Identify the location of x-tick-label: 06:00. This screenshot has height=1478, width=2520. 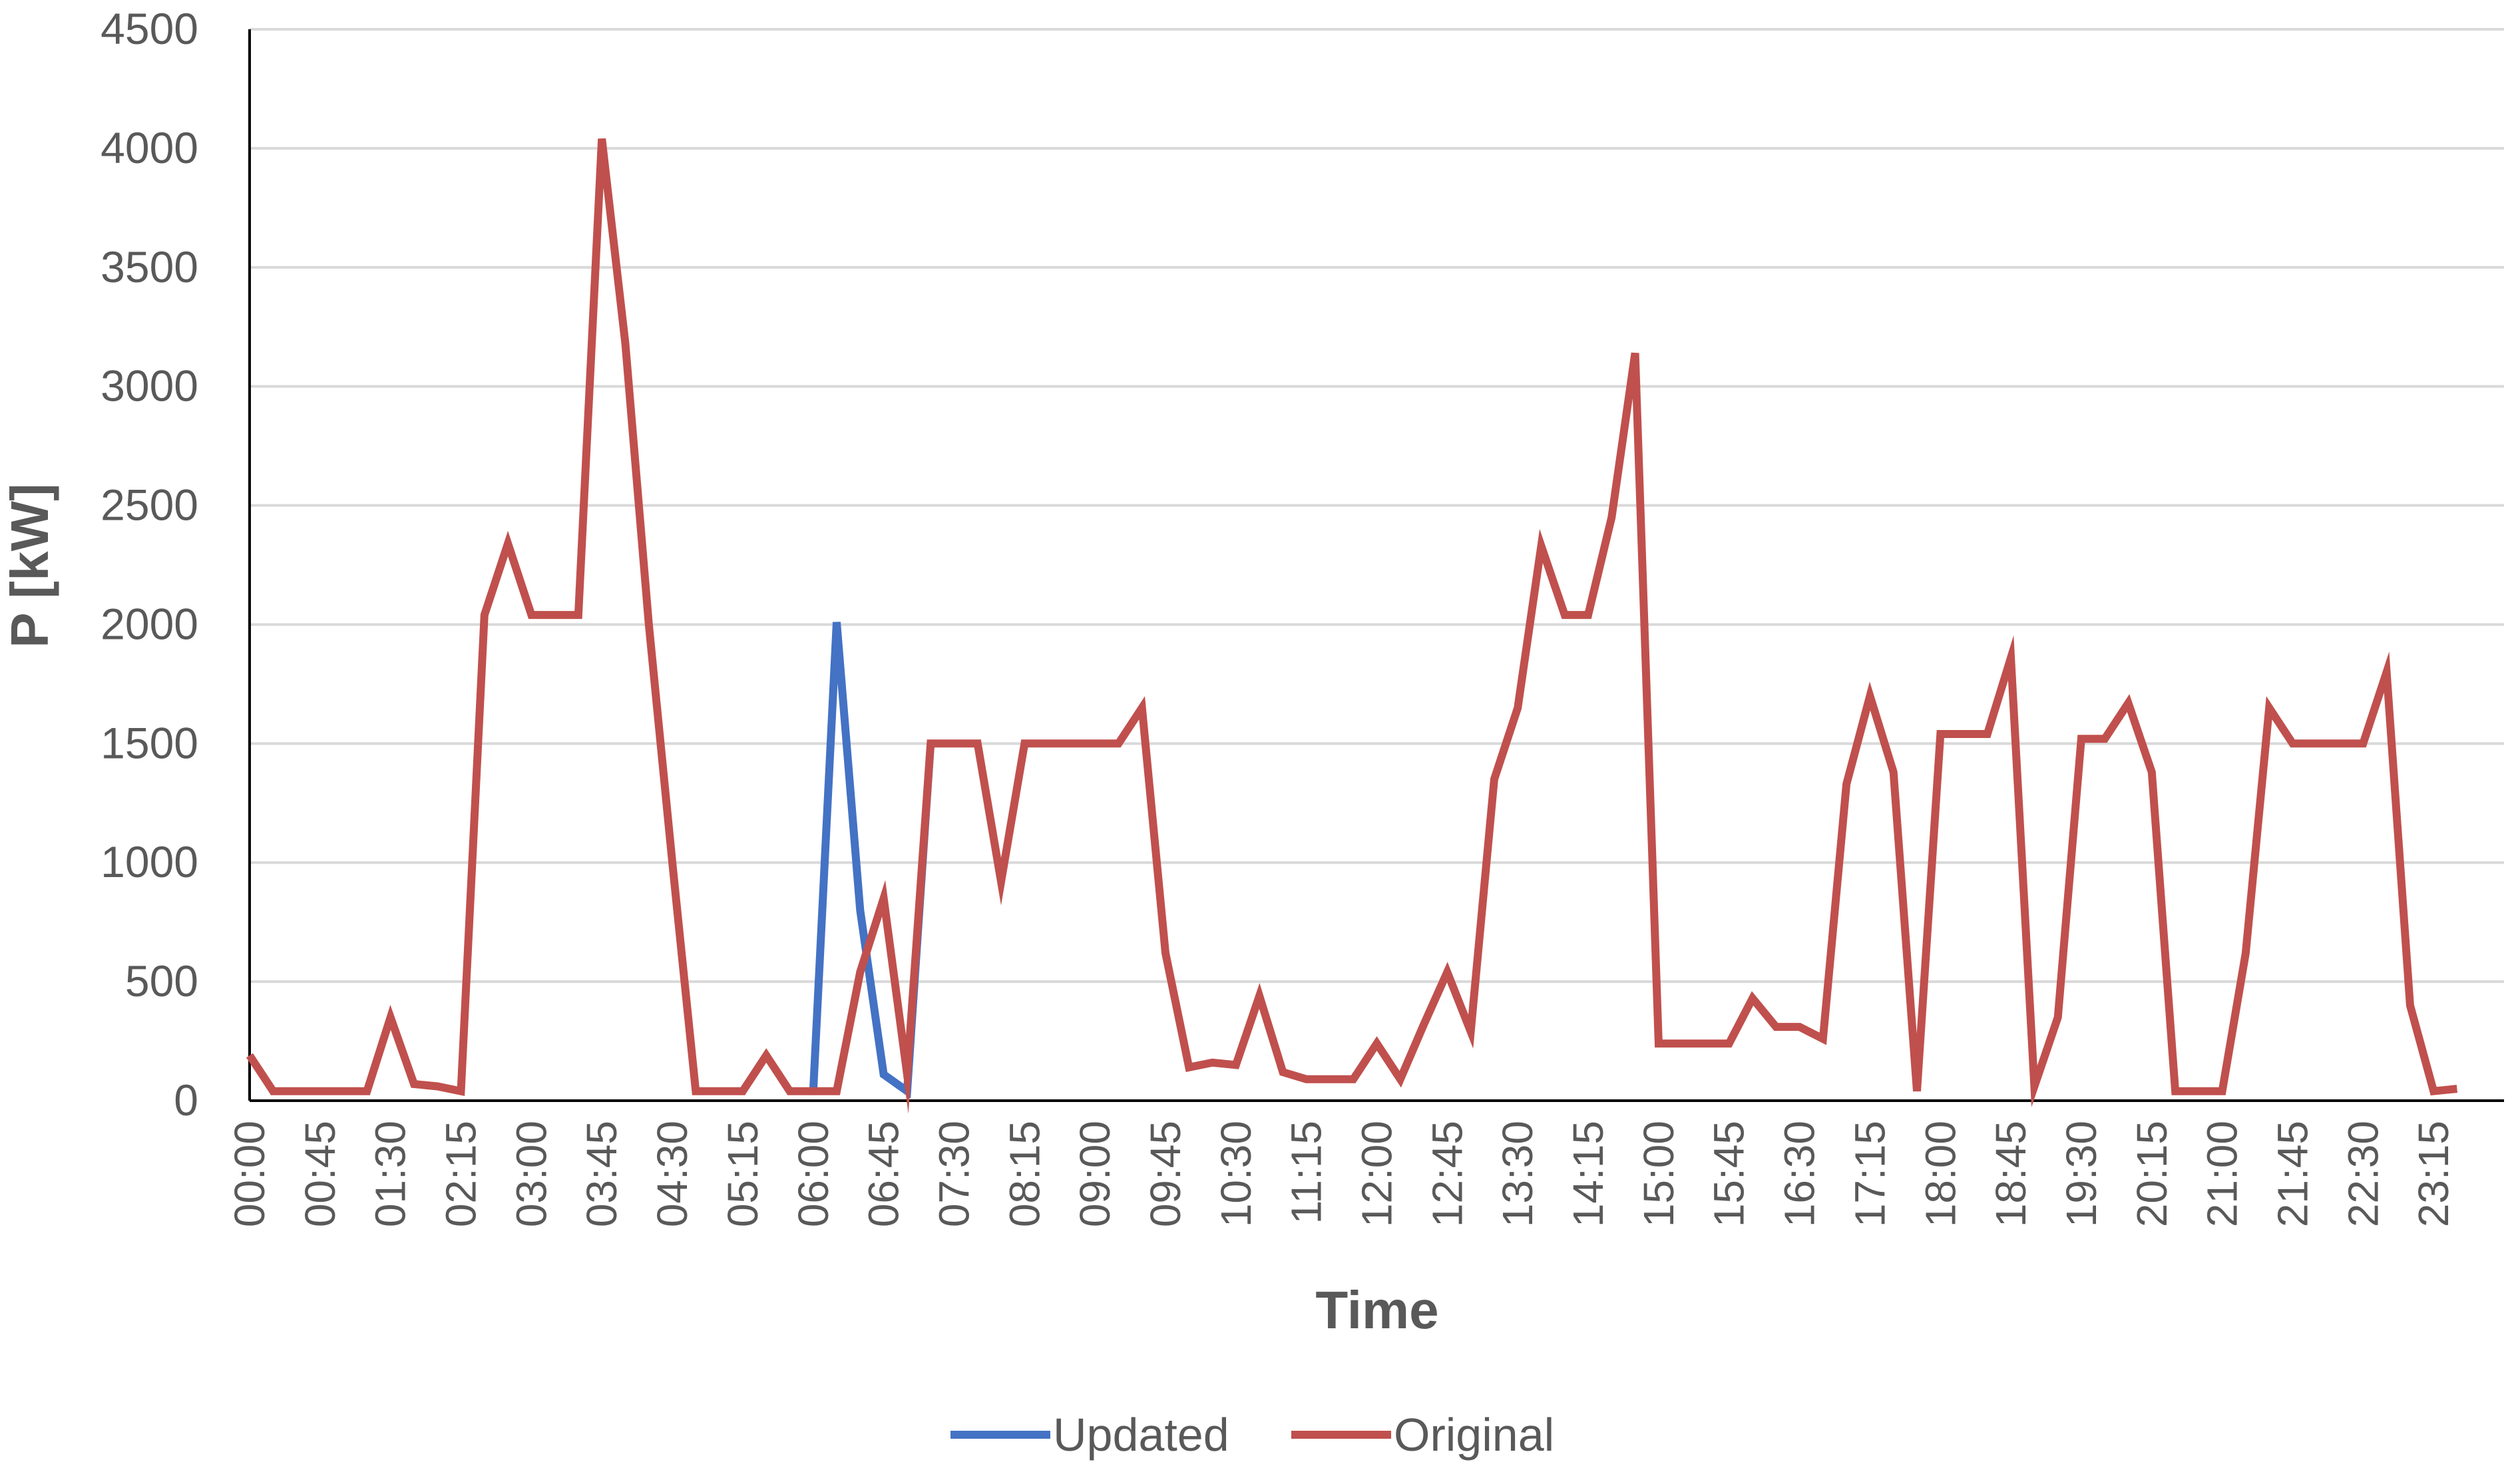
(813, 1174).